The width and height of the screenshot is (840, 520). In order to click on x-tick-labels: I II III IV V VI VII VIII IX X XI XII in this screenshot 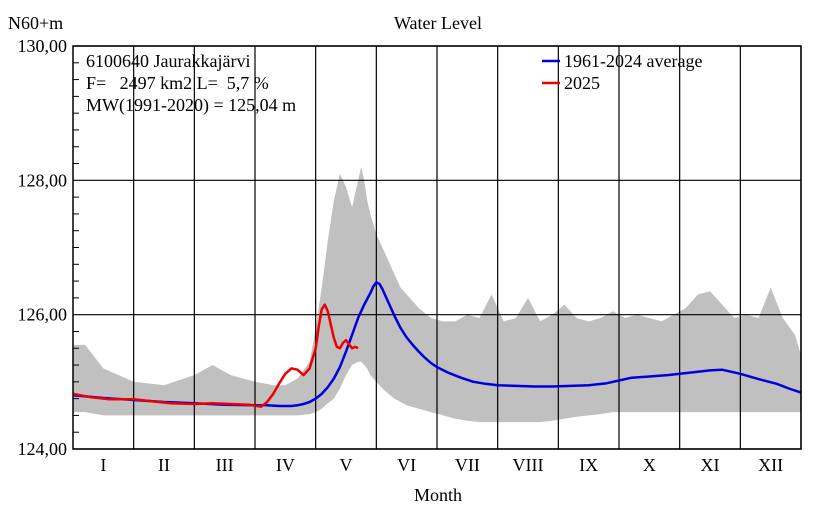, I will do `click(441, 465)`.